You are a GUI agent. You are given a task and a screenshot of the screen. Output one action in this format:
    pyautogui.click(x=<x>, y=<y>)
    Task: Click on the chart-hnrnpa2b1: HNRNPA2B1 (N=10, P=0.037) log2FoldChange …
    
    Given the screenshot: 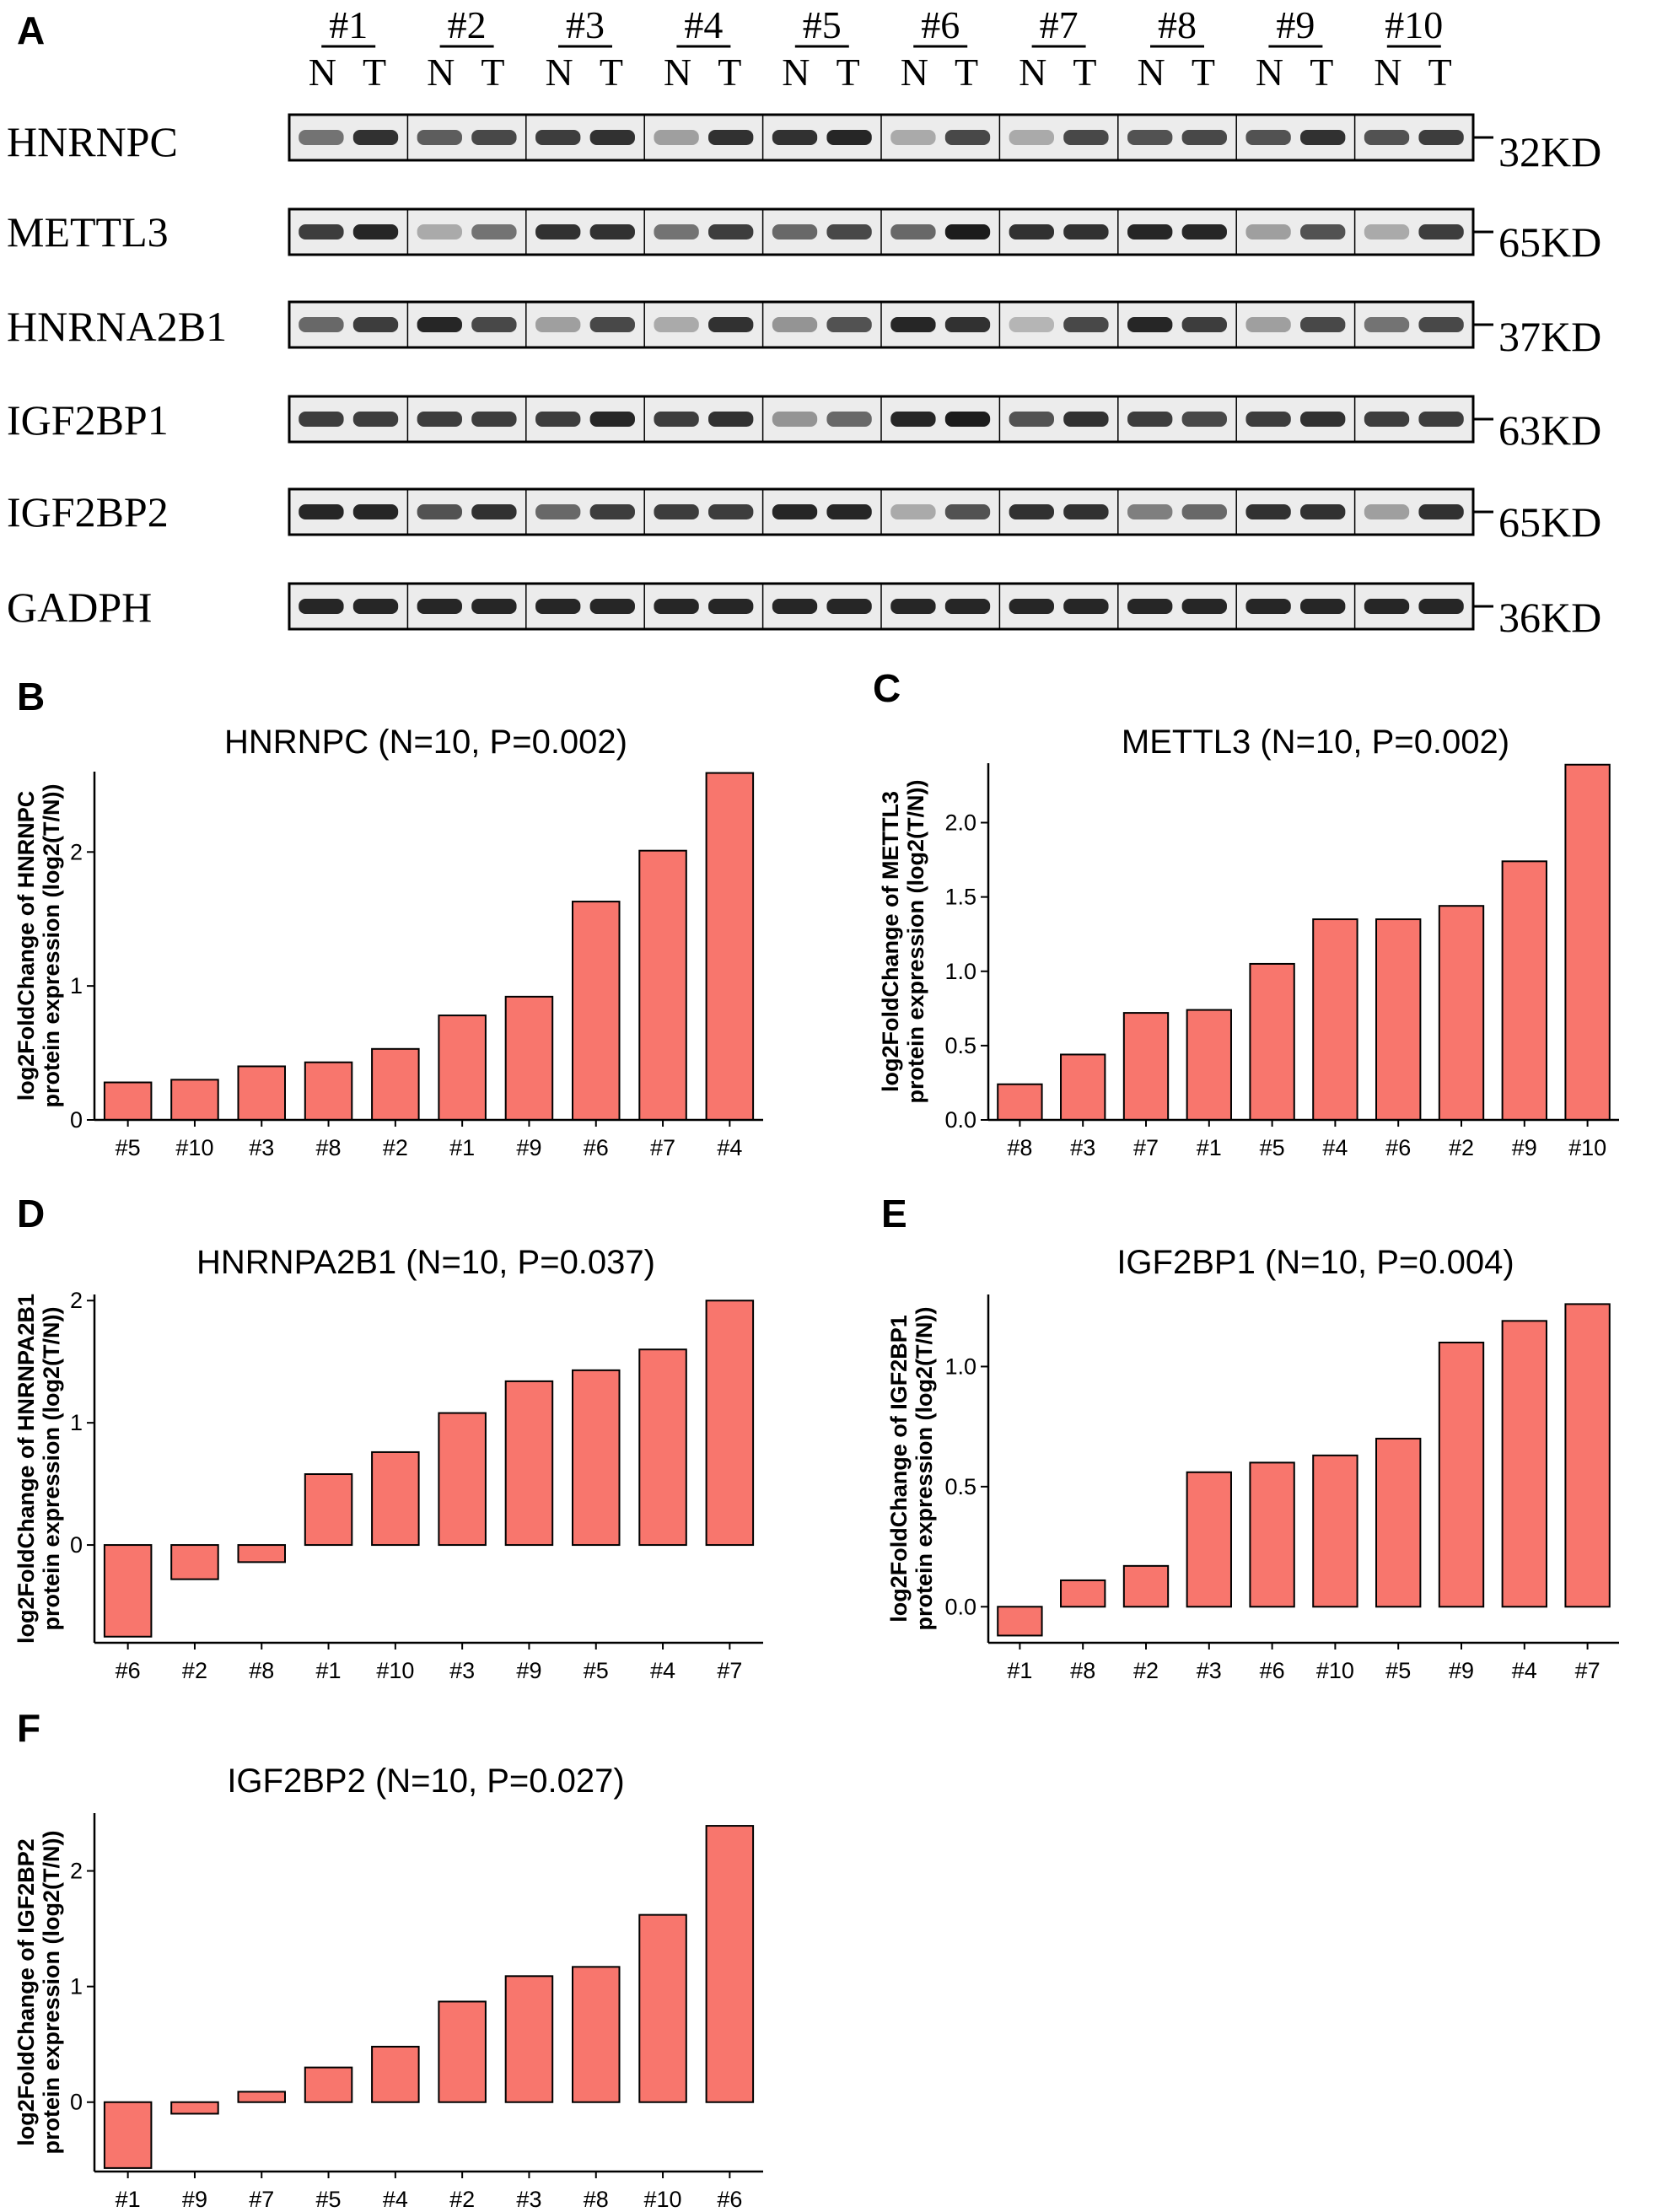 What is the action you would take?
    pyautogui.click(x=388, y=1463)
    